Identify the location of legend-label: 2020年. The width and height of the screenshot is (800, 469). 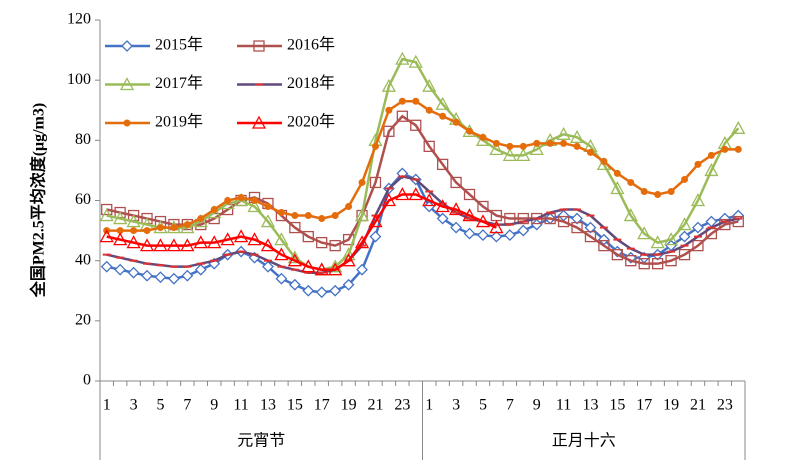
(311, 122).